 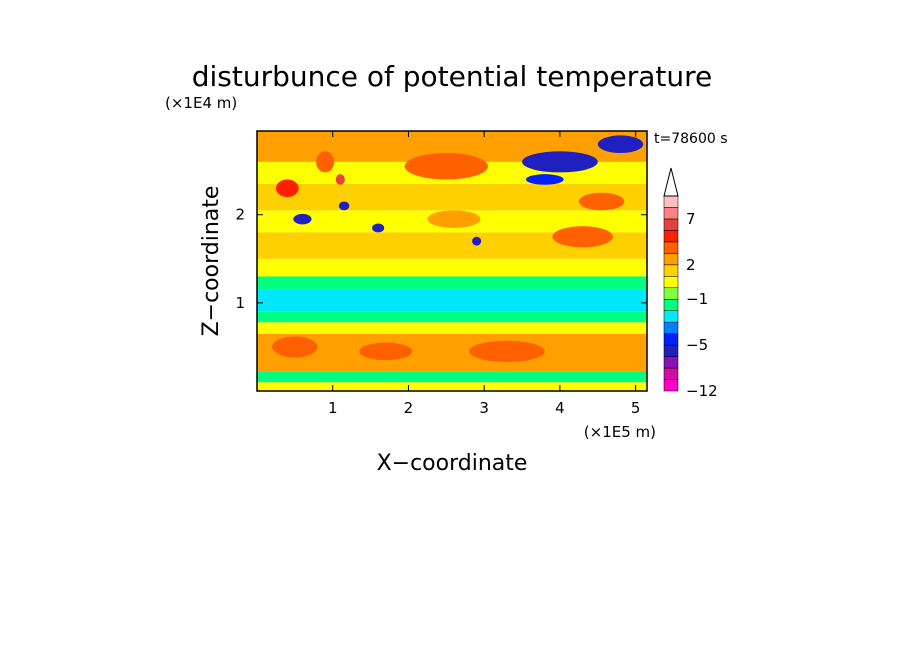 I want to click on colorbar-label: 2, so click(x=691, y=265).